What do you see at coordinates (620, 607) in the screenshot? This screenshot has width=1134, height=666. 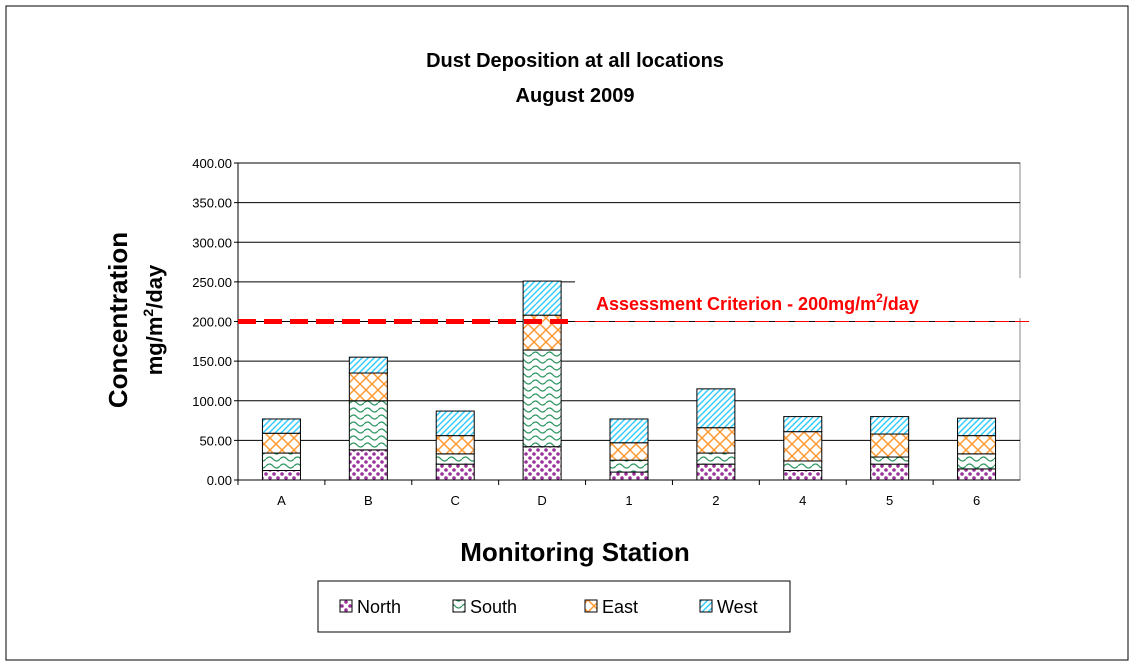 I see `legend-label: East` at bounding box center [620, 607].